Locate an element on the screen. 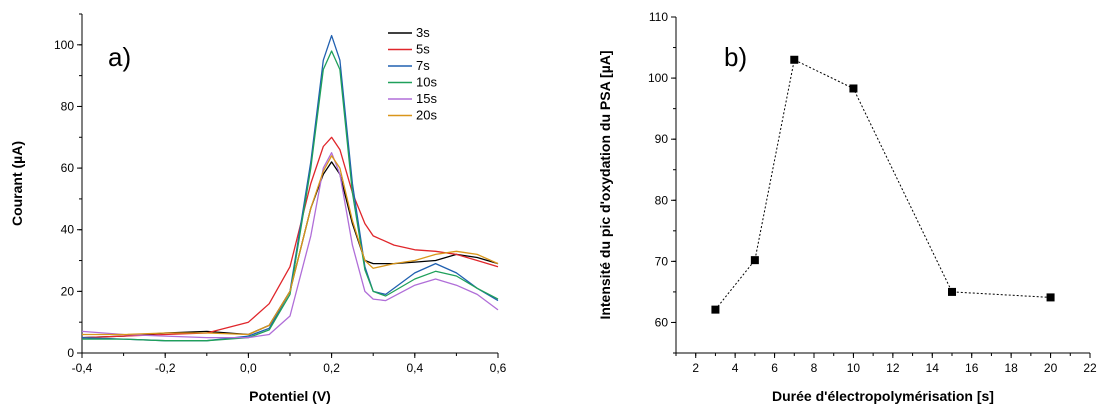  x-tick-label: 22 is located at coordinates (1090, 368).